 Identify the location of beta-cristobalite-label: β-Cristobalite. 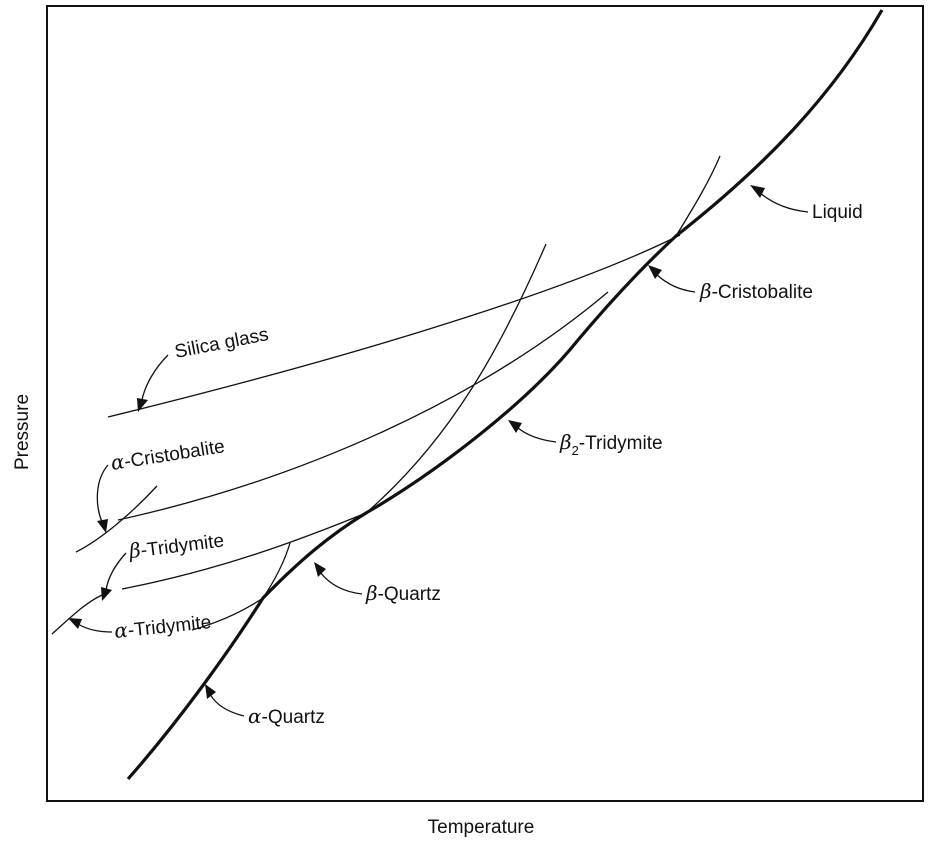
(756, 291).